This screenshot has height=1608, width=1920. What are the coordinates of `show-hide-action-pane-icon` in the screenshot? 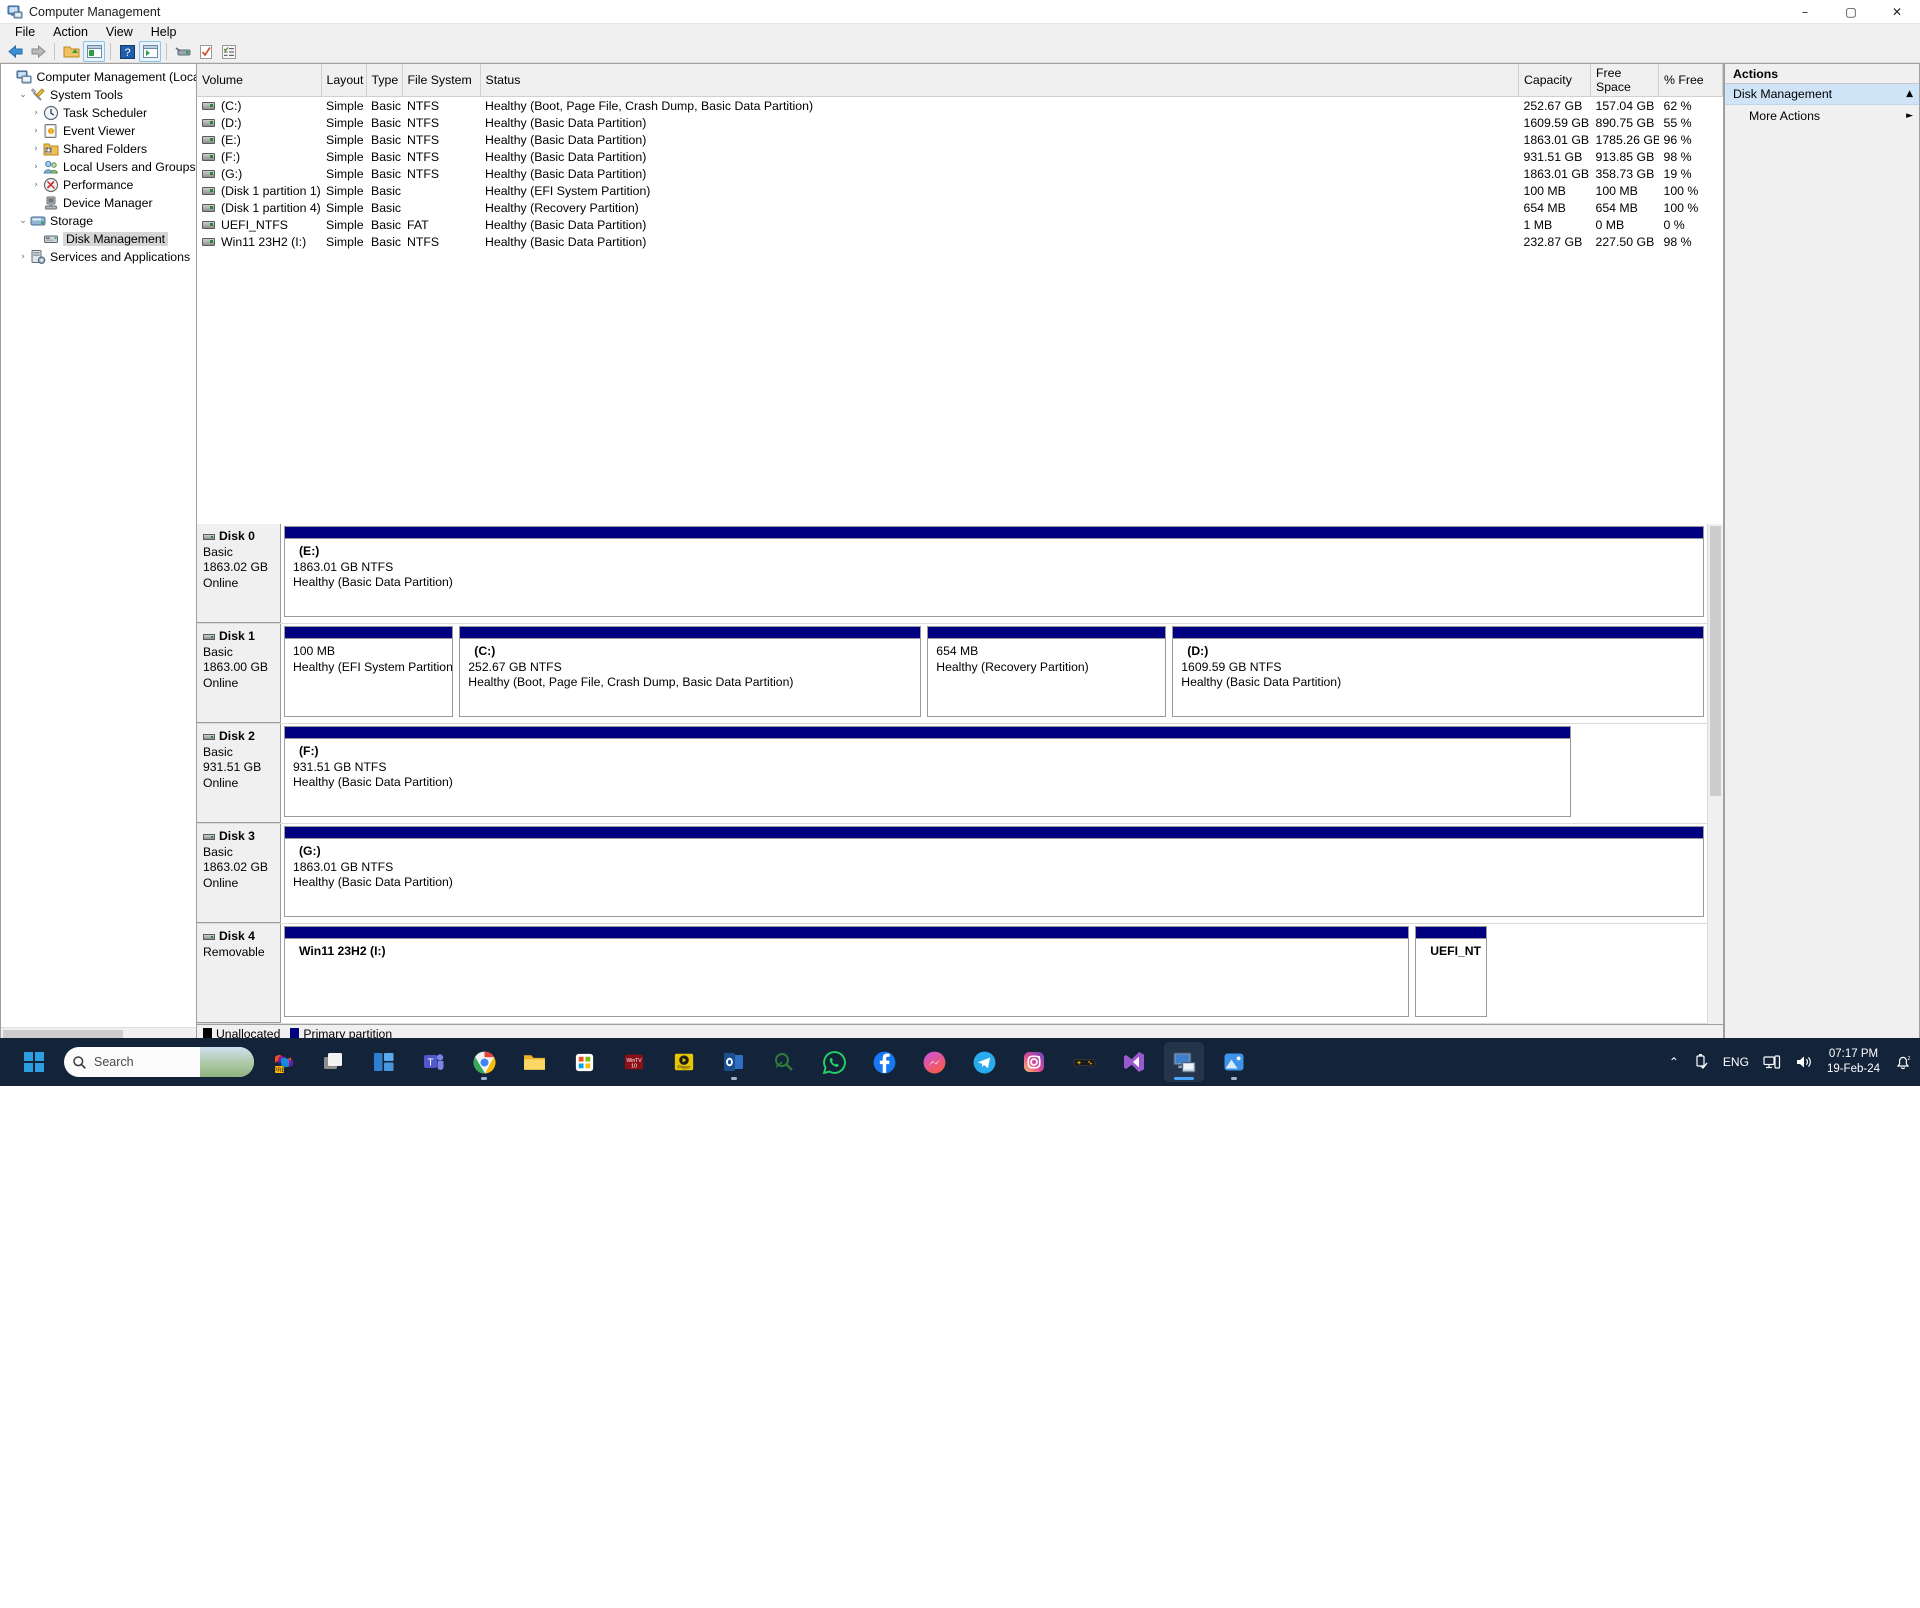 It's located at (150, 51).